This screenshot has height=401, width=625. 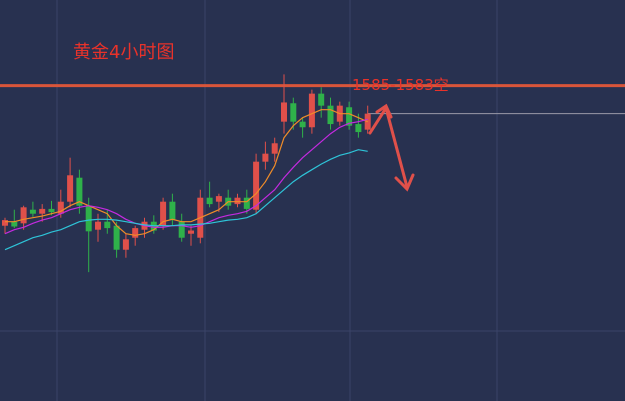 I want to click on arrow-path, so click(x=388, y=146).